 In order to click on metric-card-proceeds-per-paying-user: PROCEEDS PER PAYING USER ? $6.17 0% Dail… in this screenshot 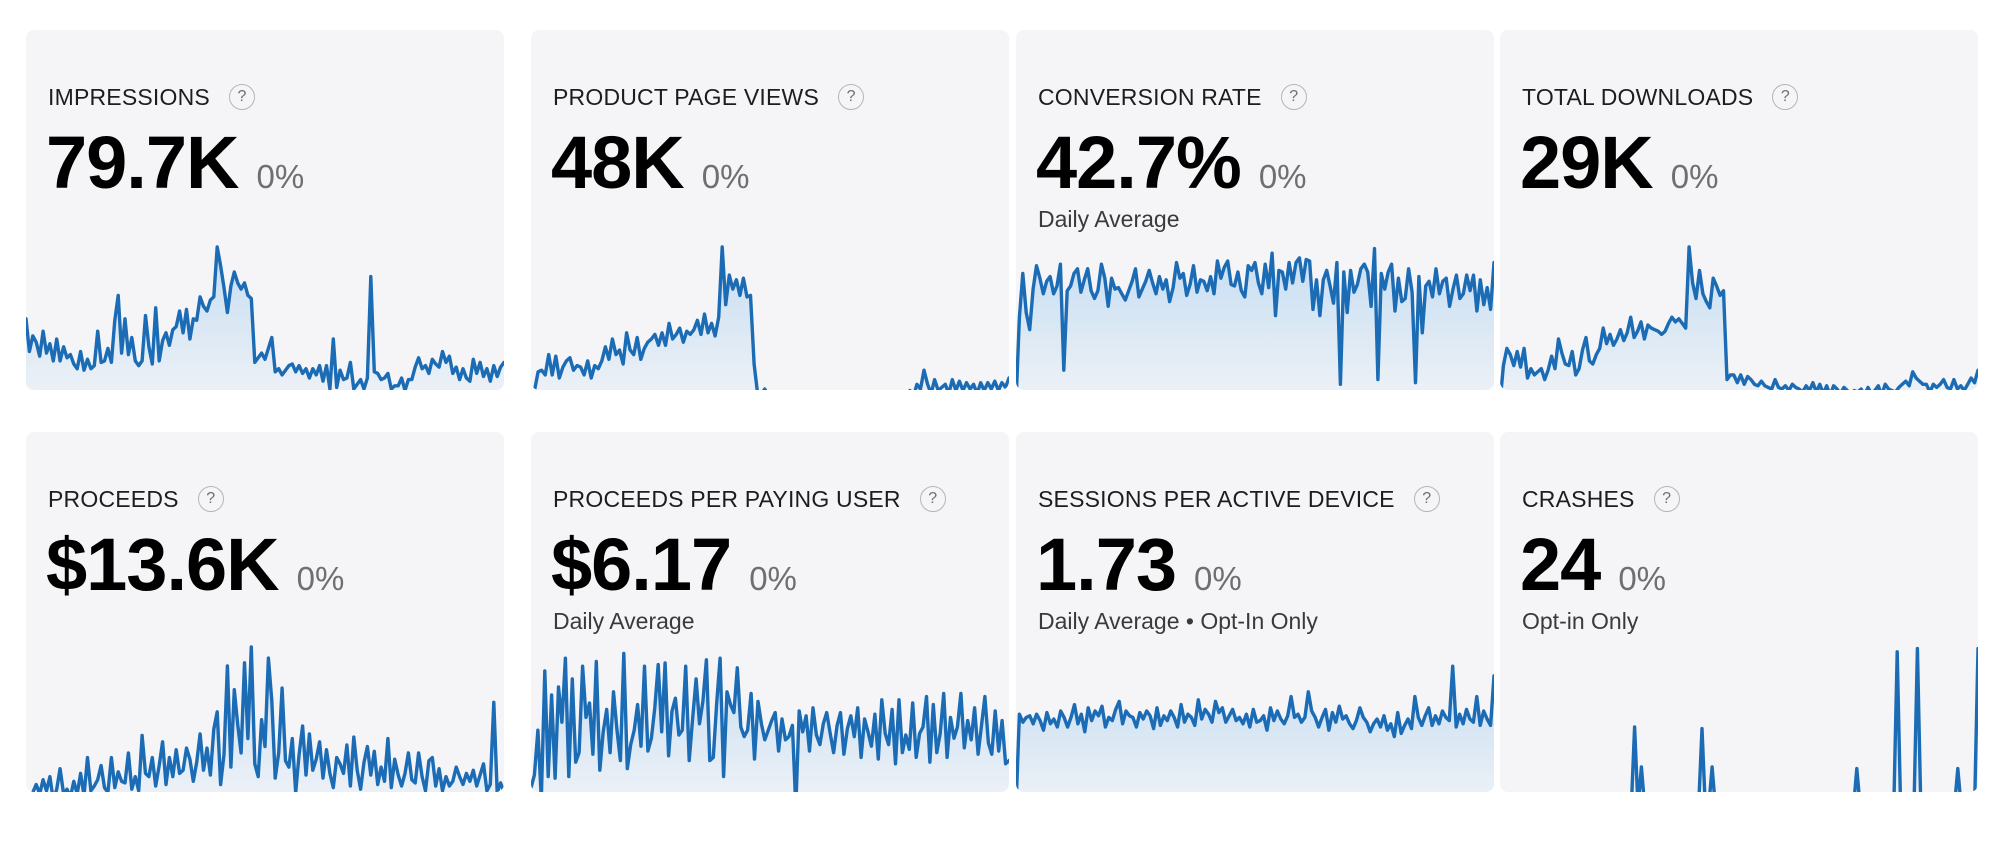, I will do `click(770, 612)`.